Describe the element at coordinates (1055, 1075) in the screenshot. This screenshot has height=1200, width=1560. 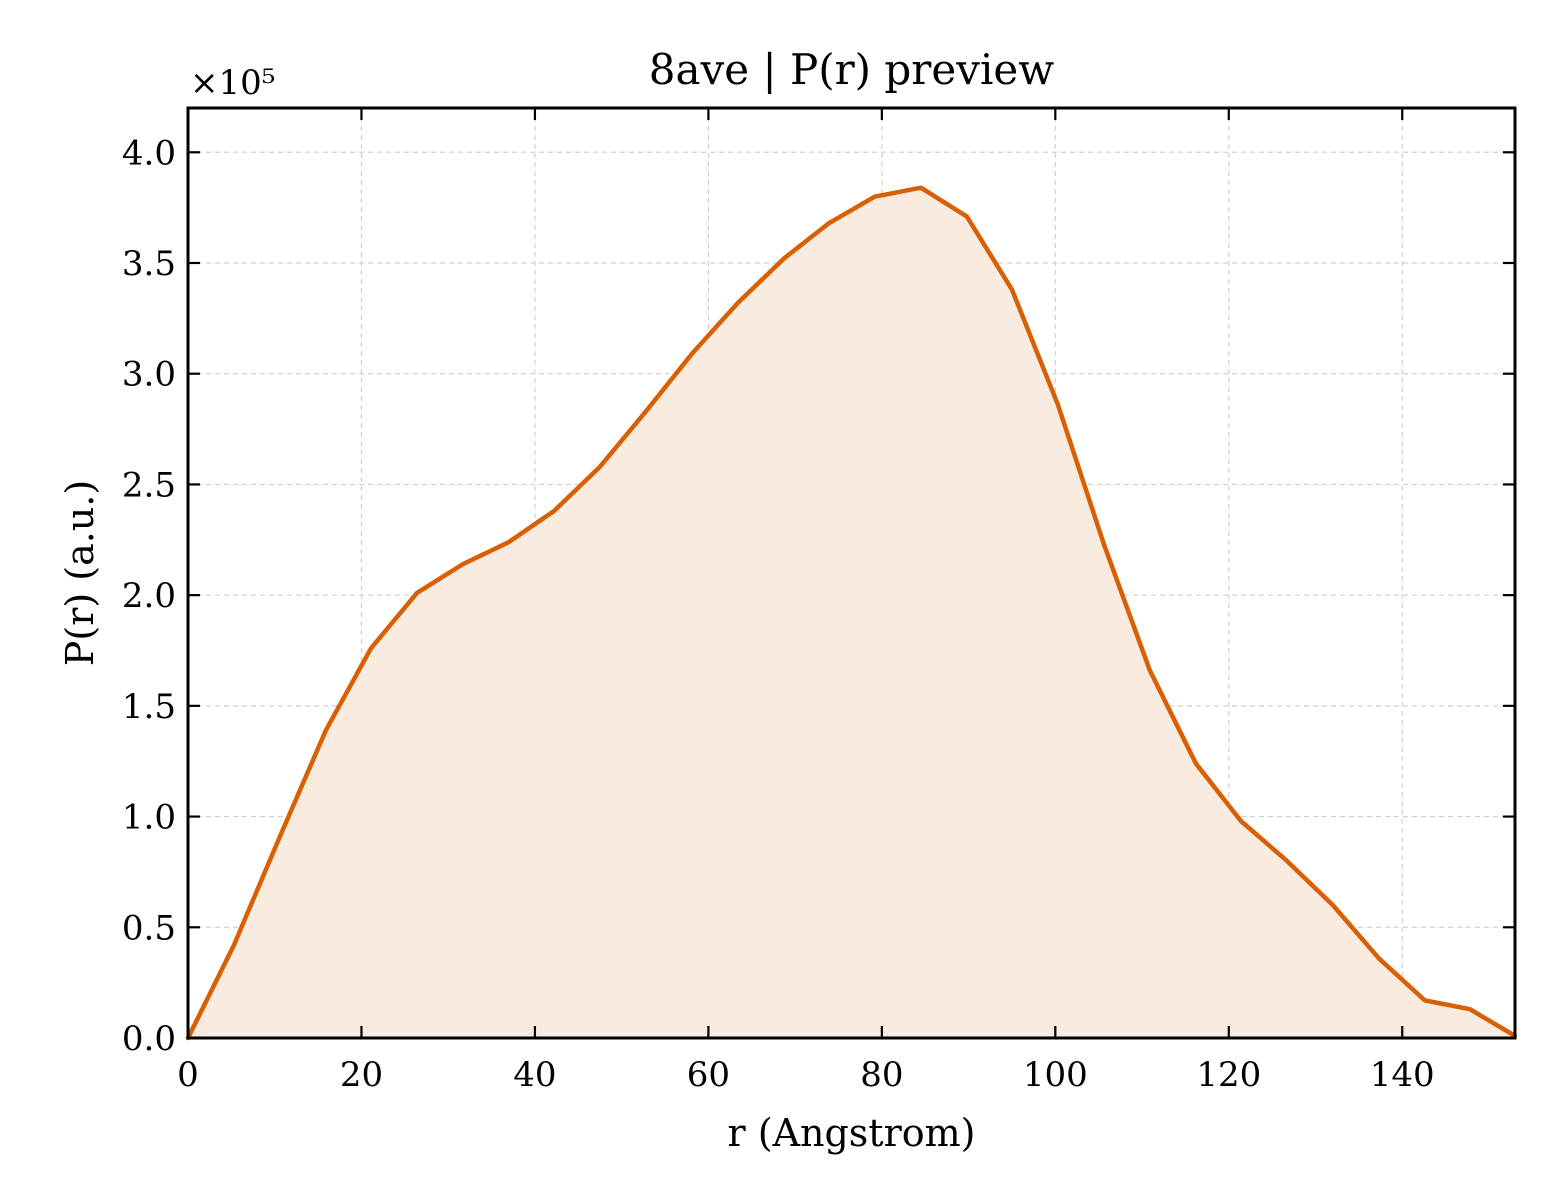
I see `x-tick-label: 100` at that location.